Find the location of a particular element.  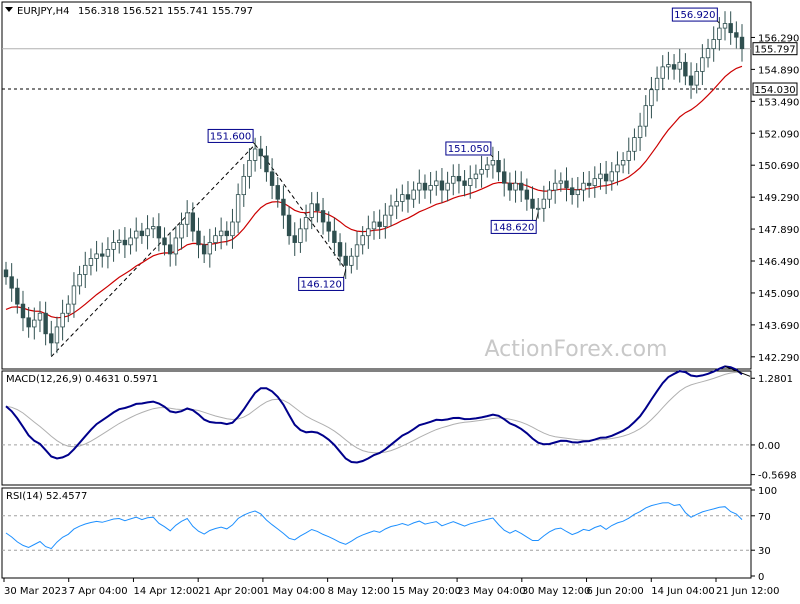

swing-label-text: 146.120 is located at coordinates (321, 284).